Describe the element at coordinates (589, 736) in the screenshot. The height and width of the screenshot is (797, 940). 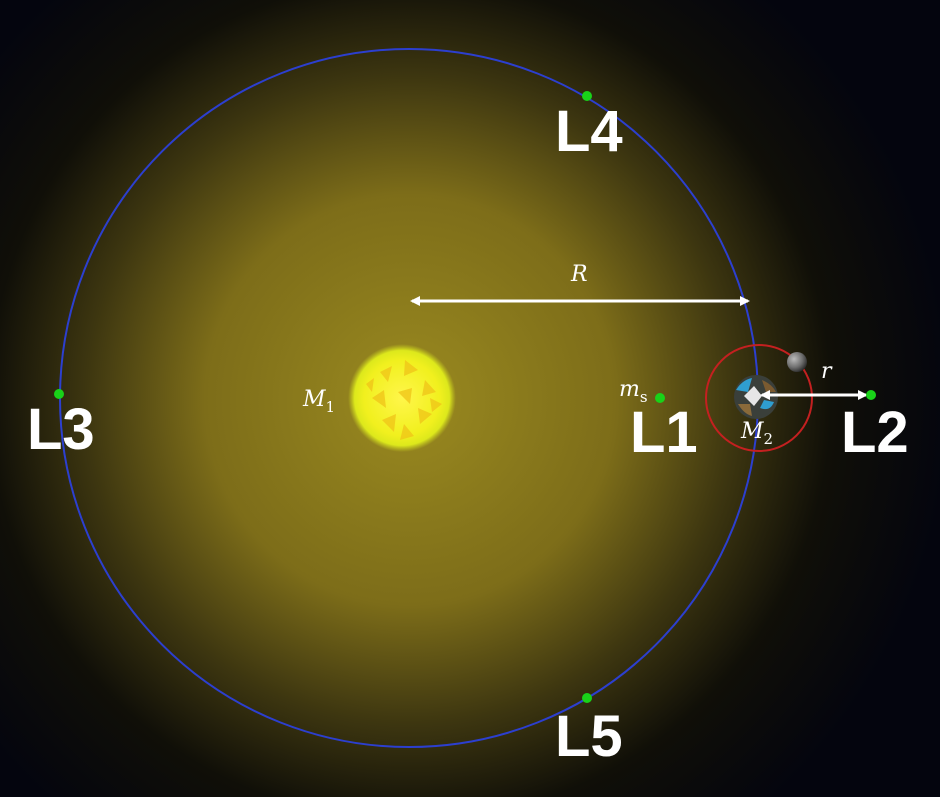
I see `lagrange-point-L5-label: L5` at that location.